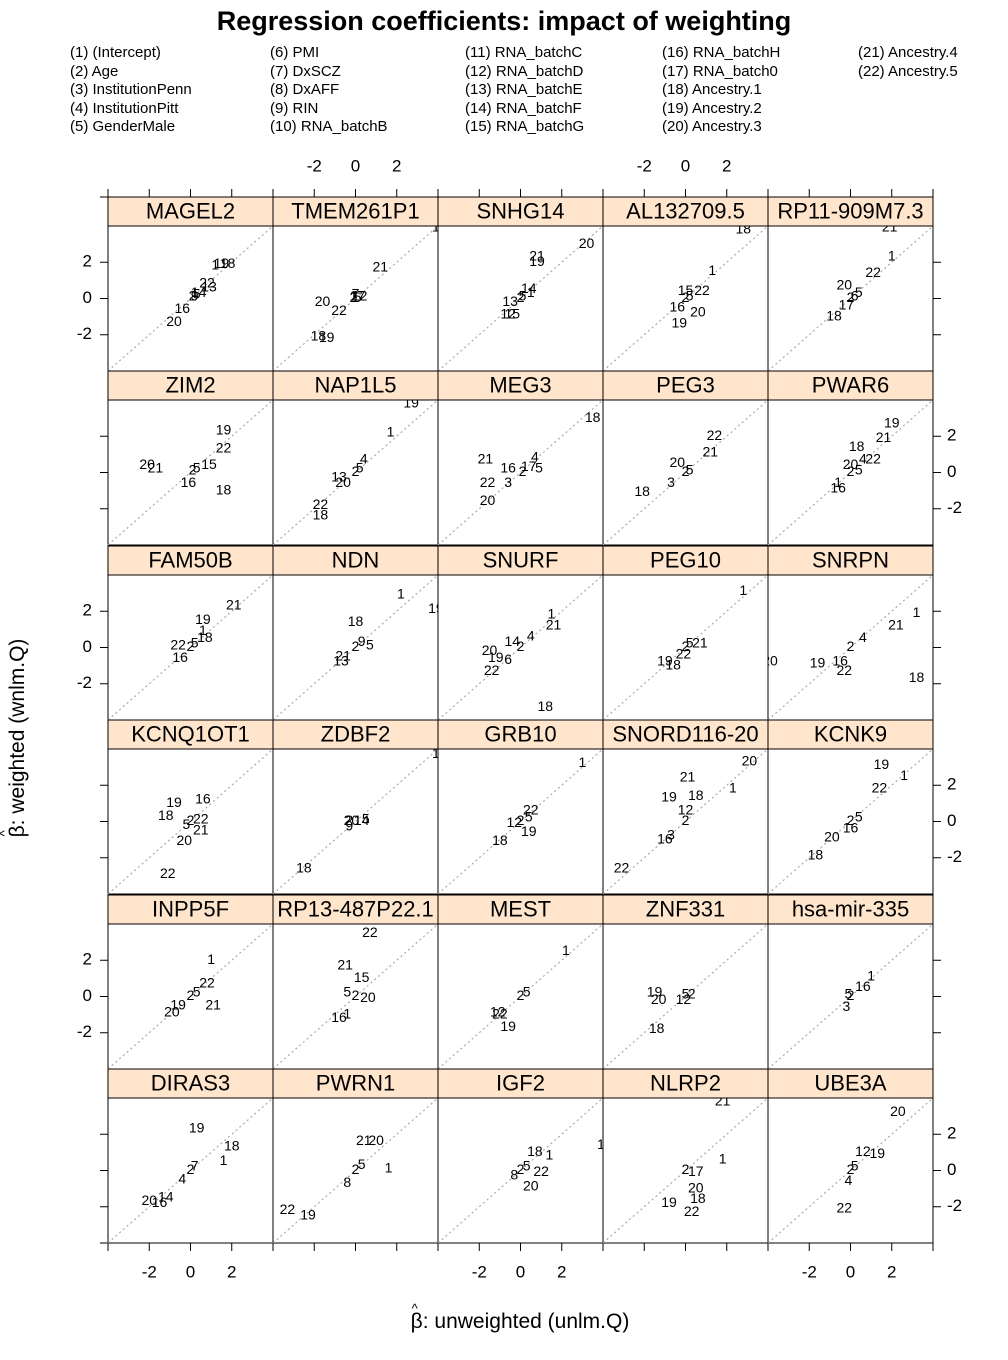  Describe the element at coordinates (908, 52) in the screenshot. I see `legend-item: (21) Ancestry.4` at that location.